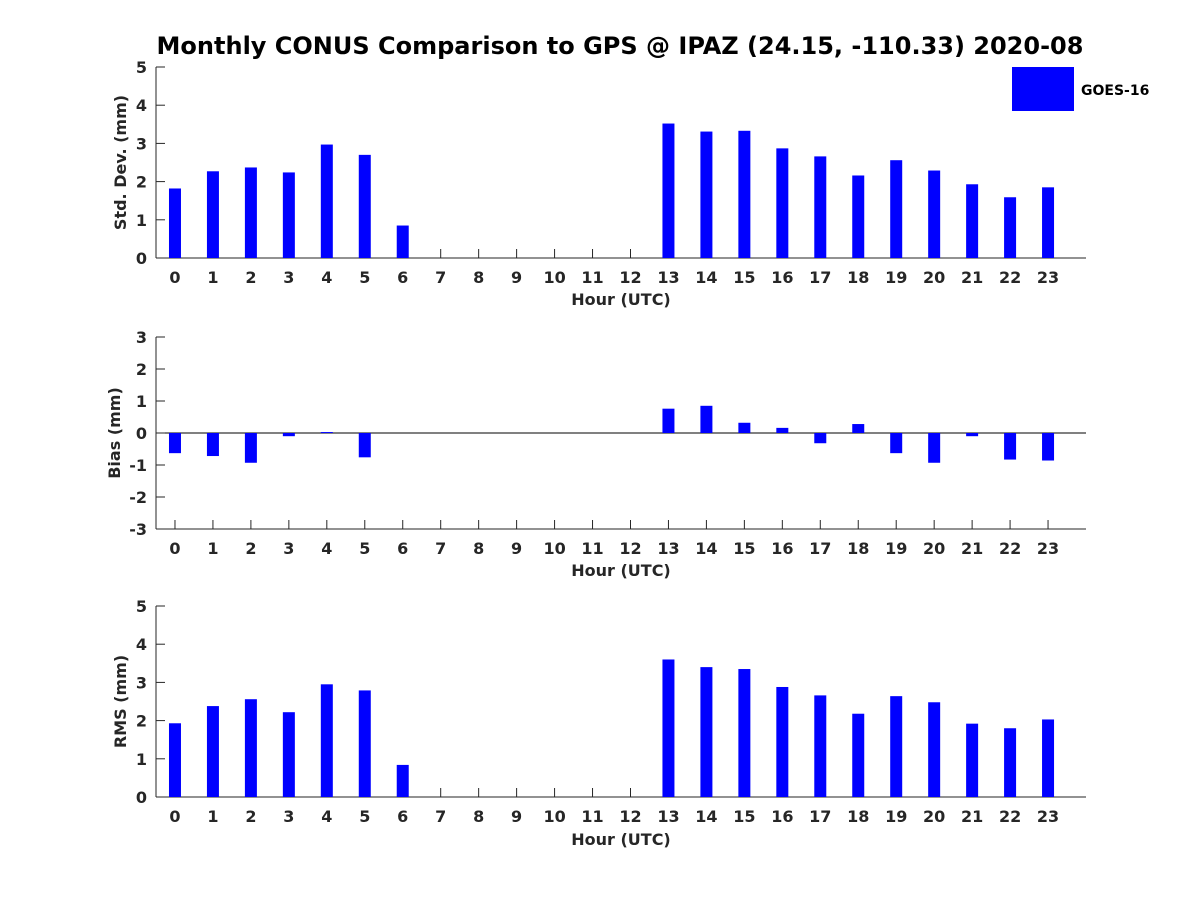 The image size is (1200, 900). What do you see at coordinates (120, 701) in the screenshot?
I see `y-axis-label: RMS (mm)` at bounding box center [120, 701].